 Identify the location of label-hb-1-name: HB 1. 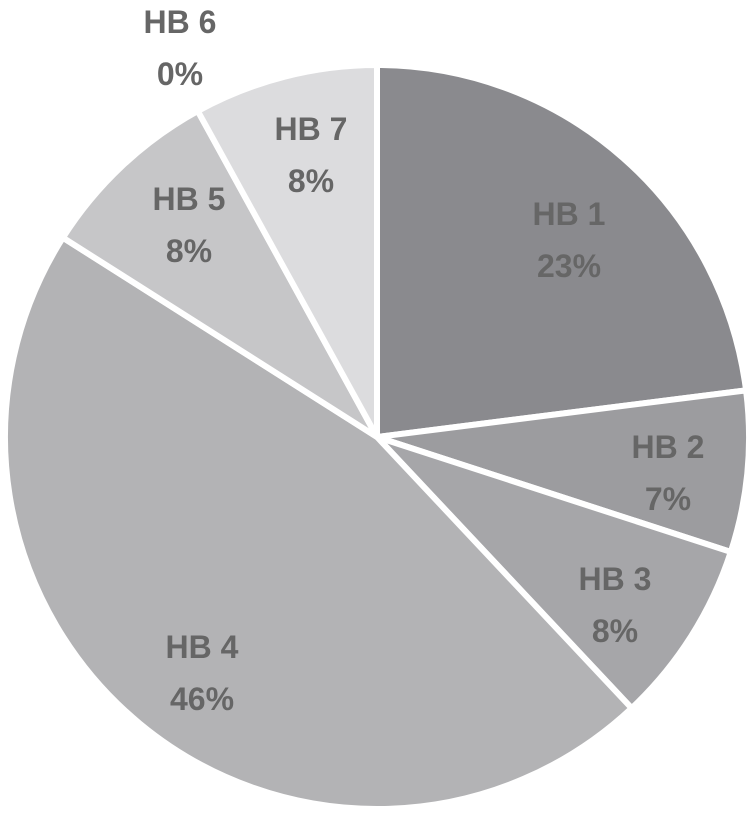
(569, 214).